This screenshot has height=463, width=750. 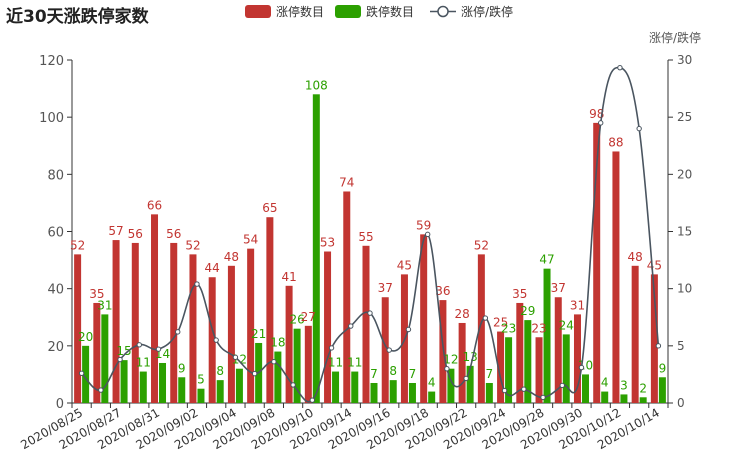 I want to click on bar-value-label: 28, so click(x=461, y=314).